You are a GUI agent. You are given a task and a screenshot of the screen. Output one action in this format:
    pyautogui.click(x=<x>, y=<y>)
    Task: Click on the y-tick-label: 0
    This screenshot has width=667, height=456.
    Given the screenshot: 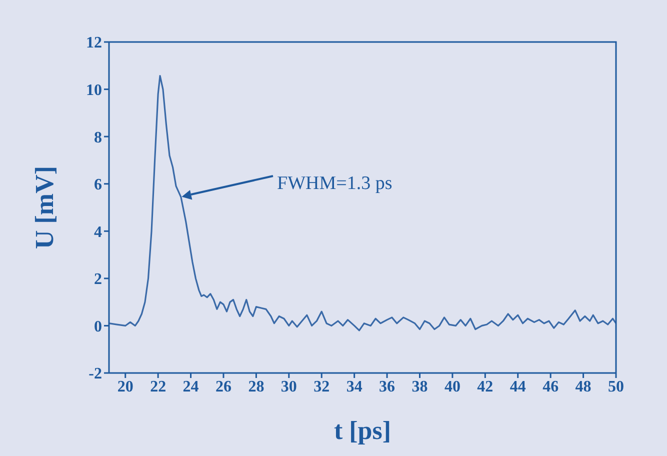 What is the action you would take?
    pyautogui.click(x=98, y=327)
    